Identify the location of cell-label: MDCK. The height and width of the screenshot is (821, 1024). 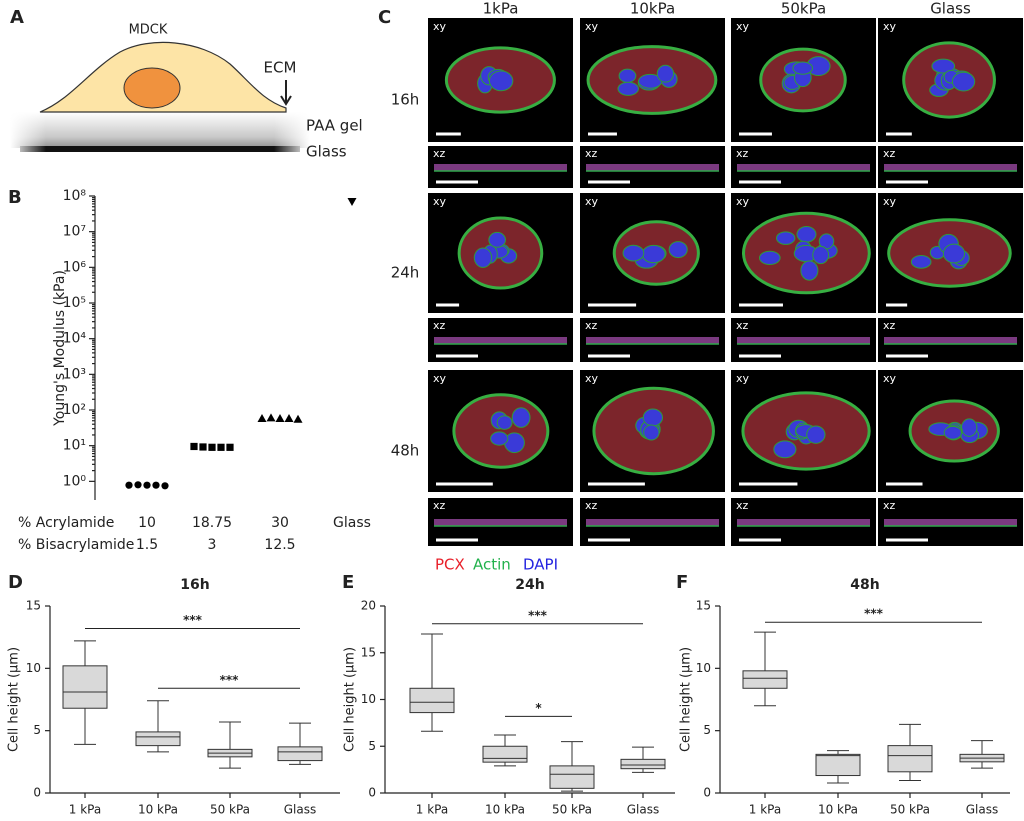
(148, 30).